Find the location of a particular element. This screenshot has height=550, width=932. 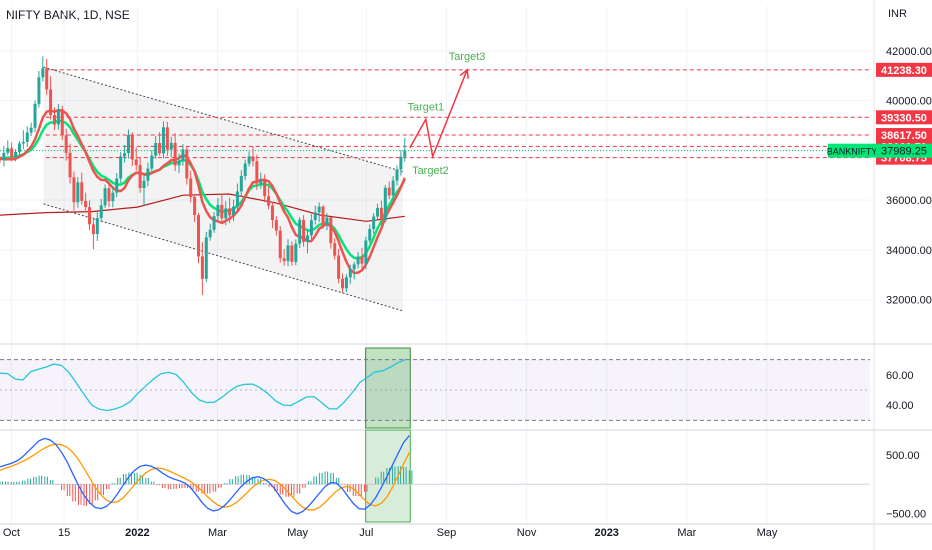

macd-signal-line is located at coordinates (205, 477).